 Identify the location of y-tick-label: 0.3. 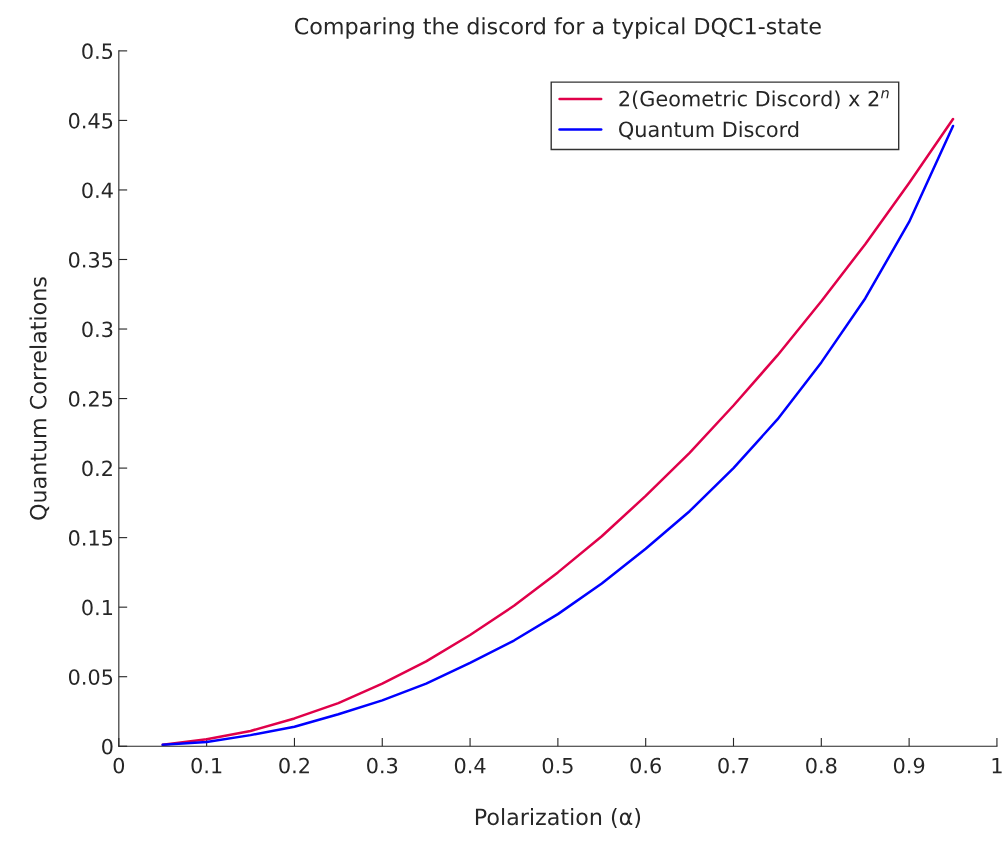
(97, 329).